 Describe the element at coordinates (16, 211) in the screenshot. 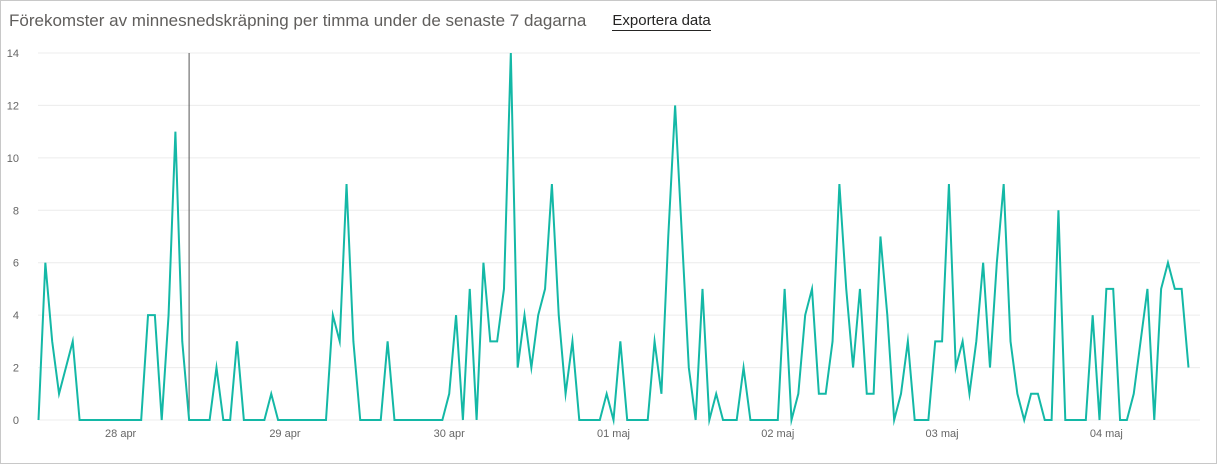

I see `y-tick-label: 8` at that location.